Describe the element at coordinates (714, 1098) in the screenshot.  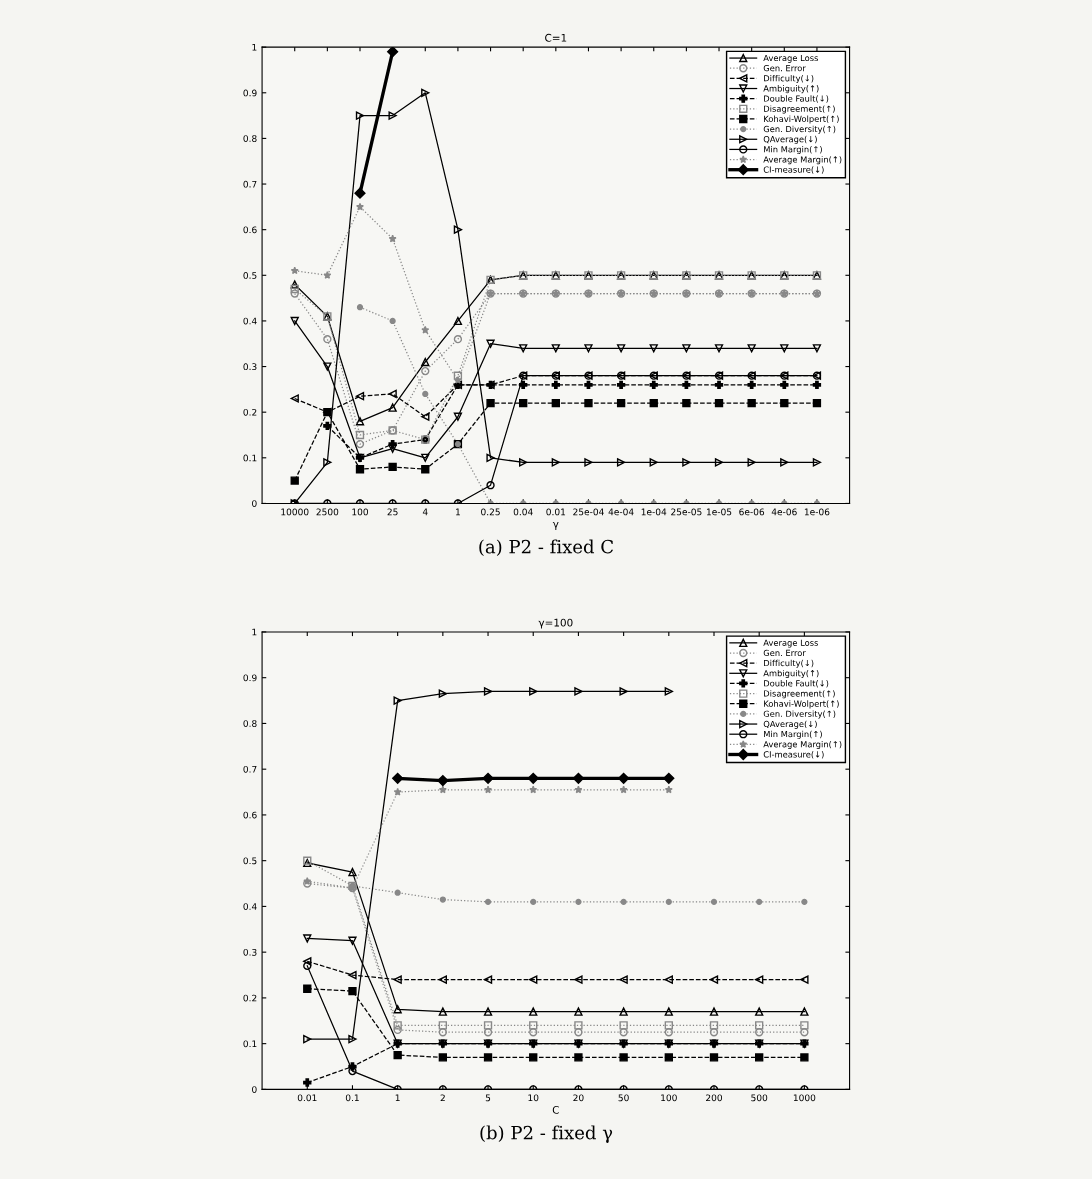
I see `x-tick-label: 200` at that location.